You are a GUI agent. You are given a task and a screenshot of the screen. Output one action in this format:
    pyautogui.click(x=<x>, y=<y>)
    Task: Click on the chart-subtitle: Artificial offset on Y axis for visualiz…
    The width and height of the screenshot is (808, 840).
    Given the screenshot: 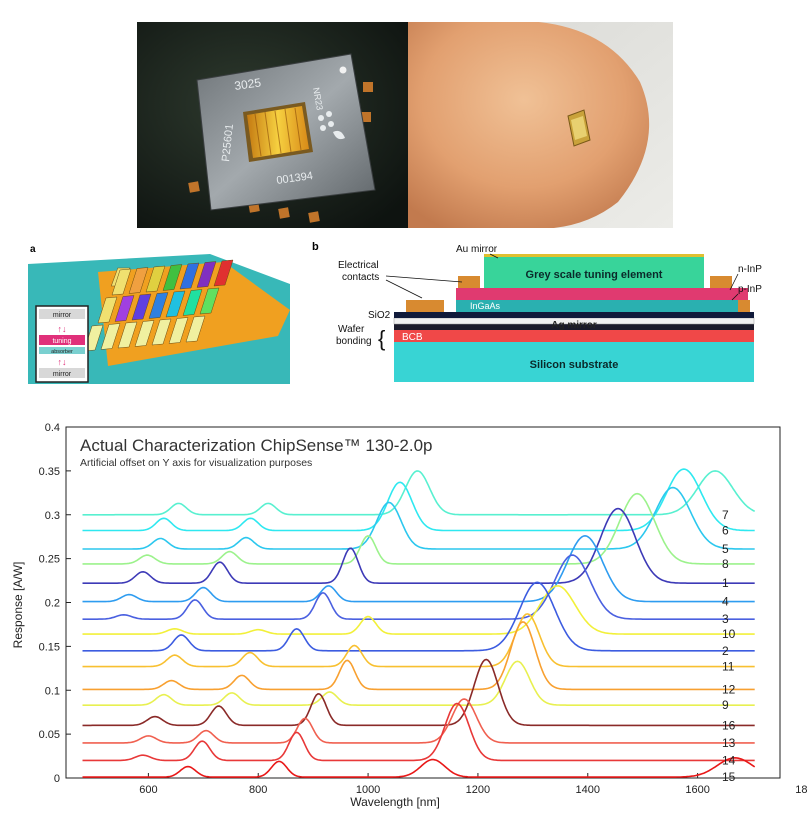 What is the action you would take?
    pyautogui.click(x=196, y=463)
    